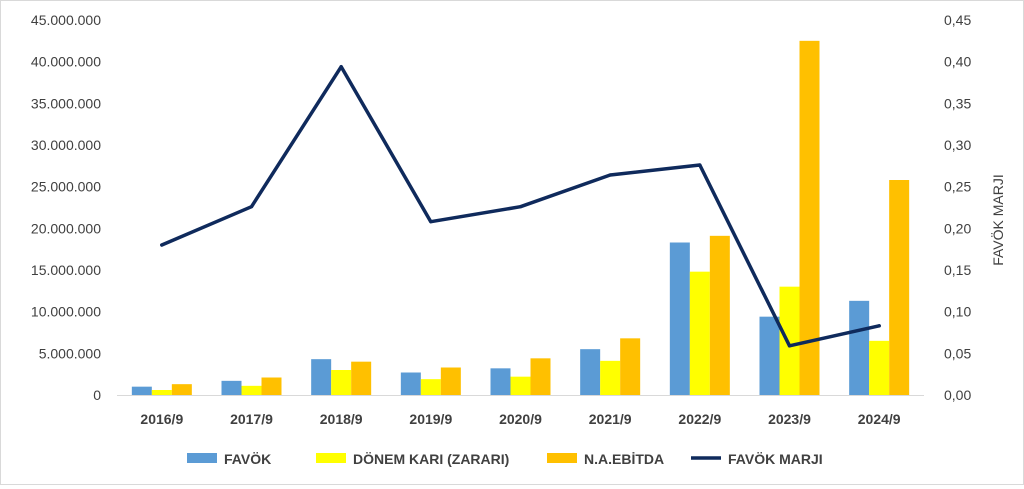 Image resolution: width=1024 pixels, height=489 pixels. I want to click on y-right-tick-label: 0,45, so click(957, 20).